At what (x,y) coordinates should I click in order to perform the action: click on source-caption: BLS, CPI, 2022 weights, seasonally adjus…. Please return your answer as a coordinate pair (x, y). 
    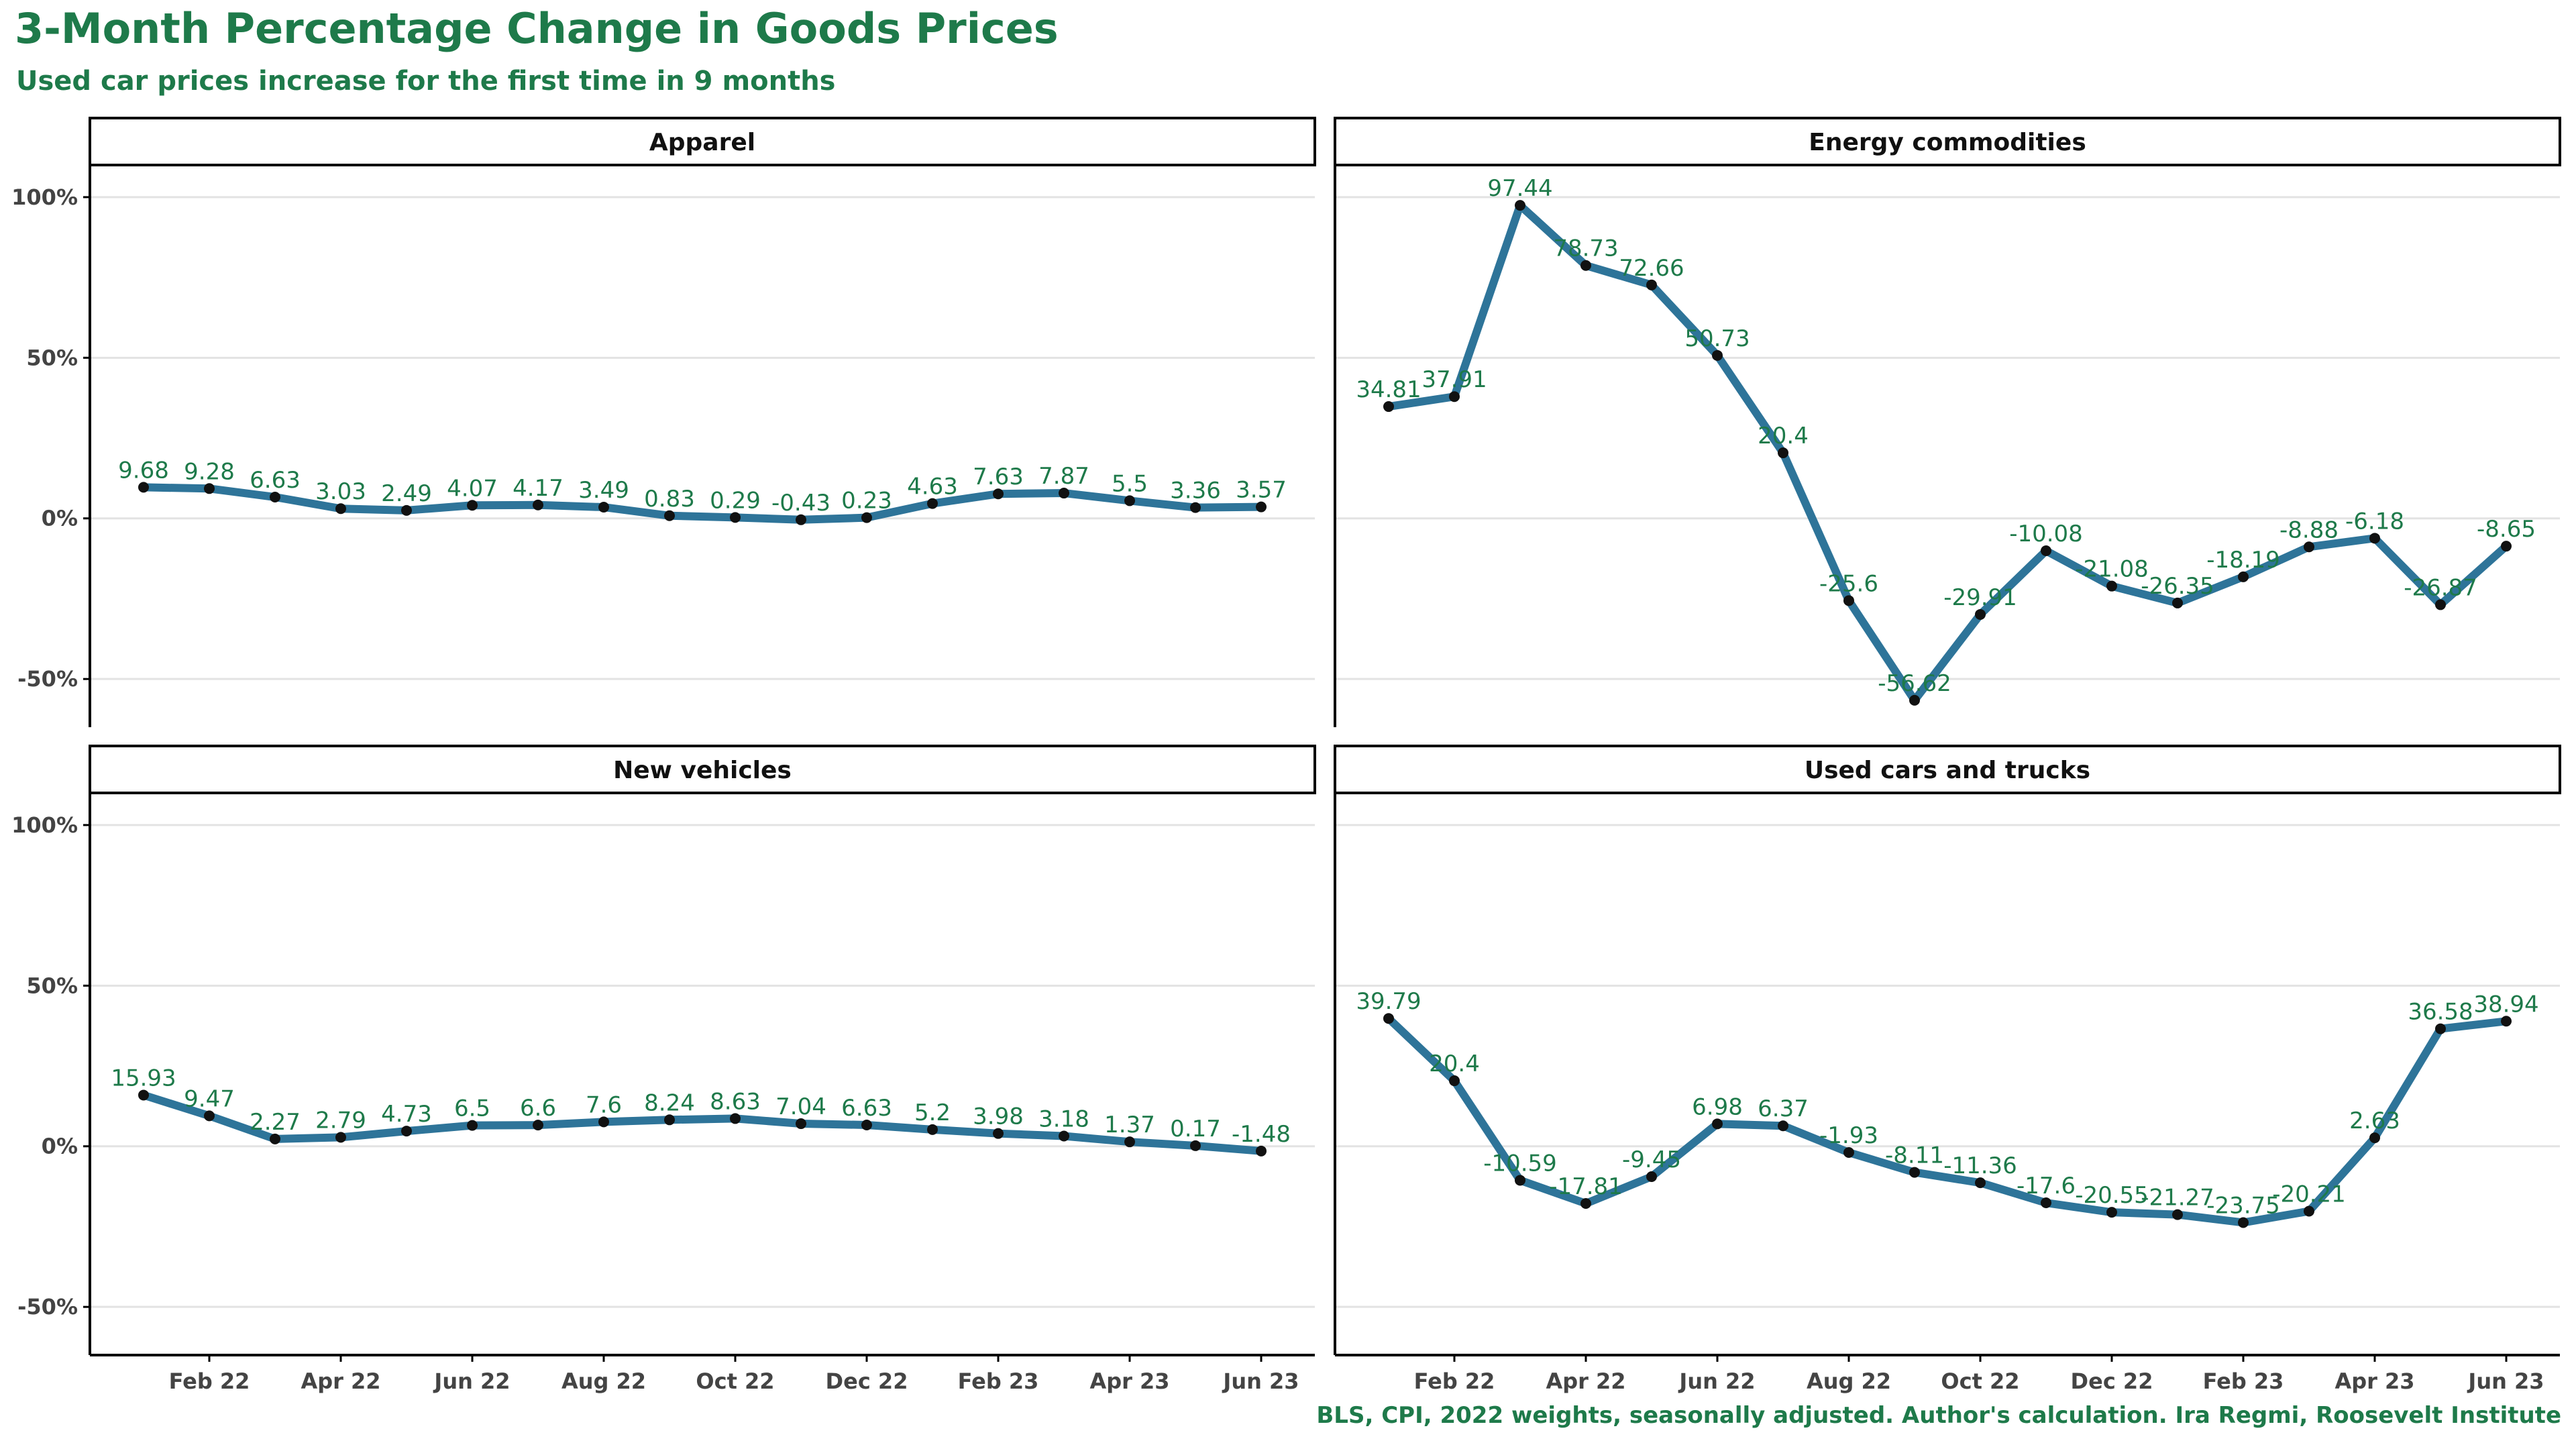
    Looking at the image, I should click on (1938, 1415).